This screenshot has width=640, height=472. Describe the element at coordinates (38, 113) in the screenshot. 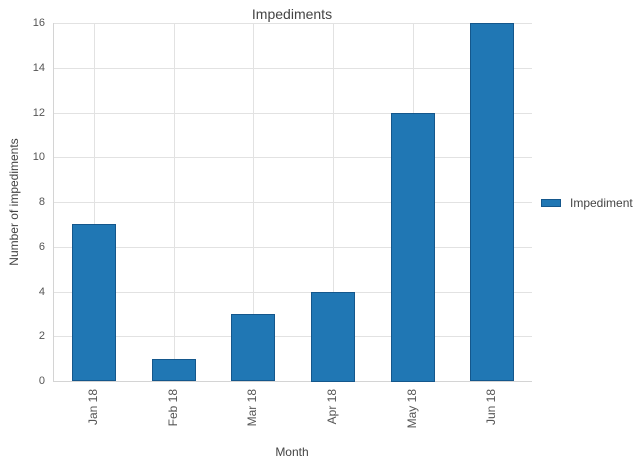

I see `y-tick-label: 12` at that location.